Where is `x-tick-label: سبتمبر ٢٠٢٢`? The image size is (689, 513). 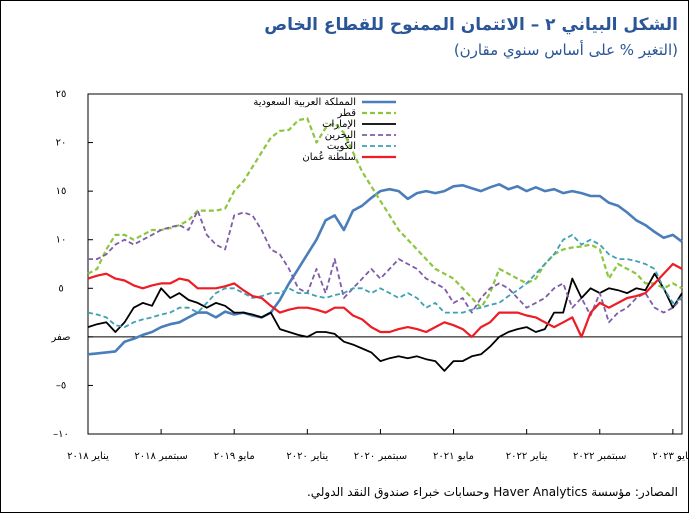
x-tick-label: سبتمبر ٢٠٢٢ is located at coordinates (599, 456).